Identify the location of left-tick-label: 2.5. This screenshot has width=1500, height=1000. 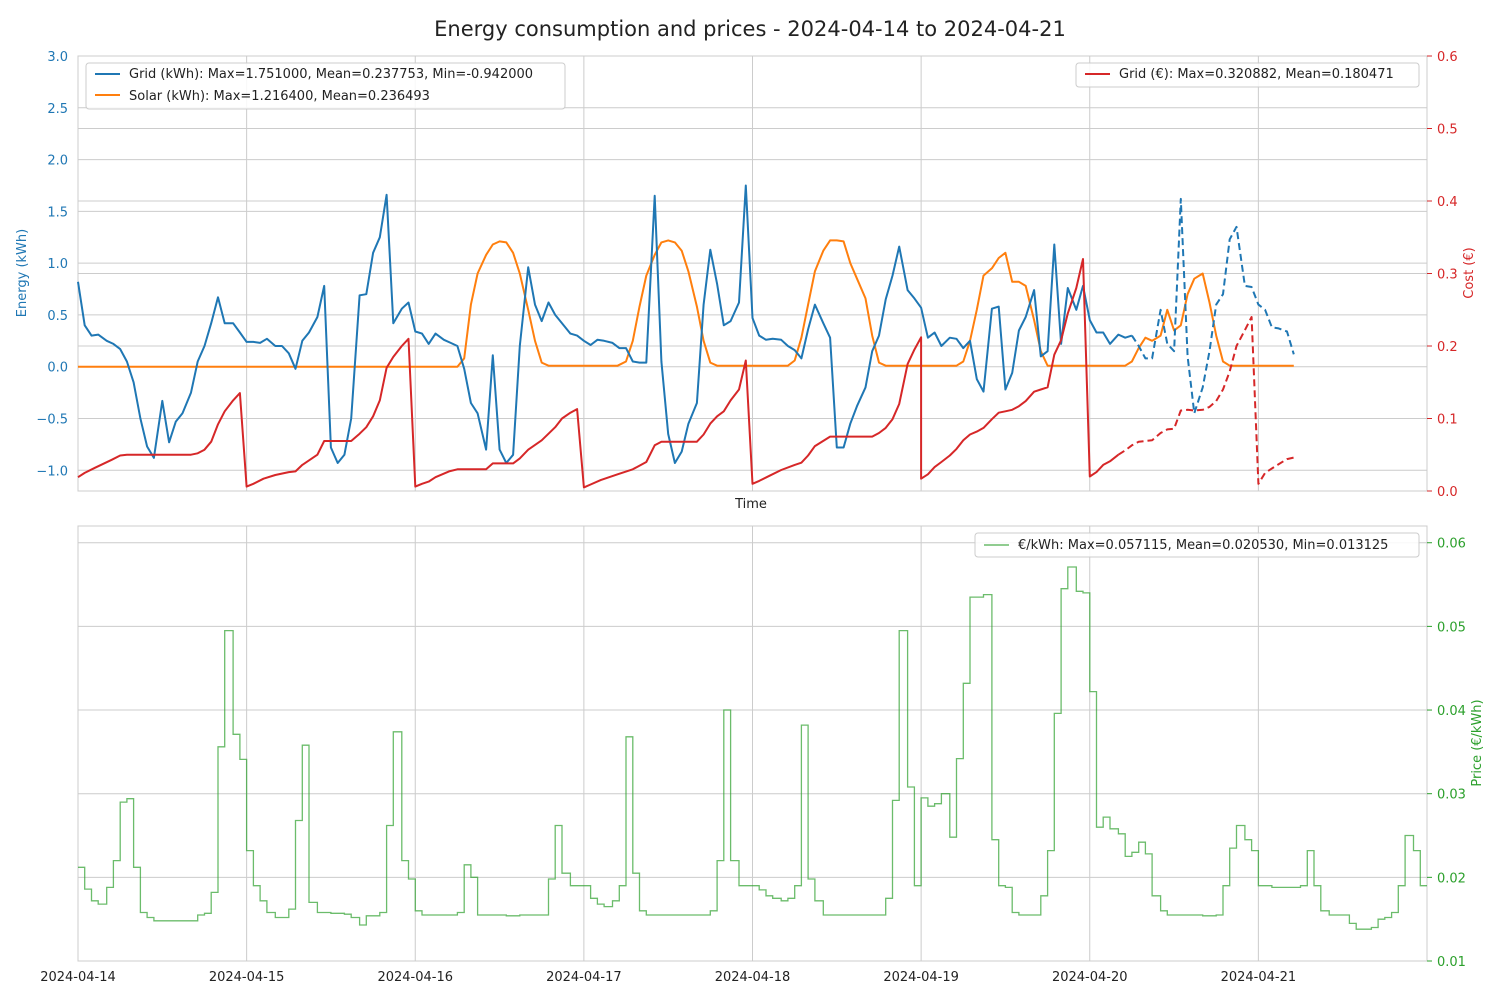
(57, 109).